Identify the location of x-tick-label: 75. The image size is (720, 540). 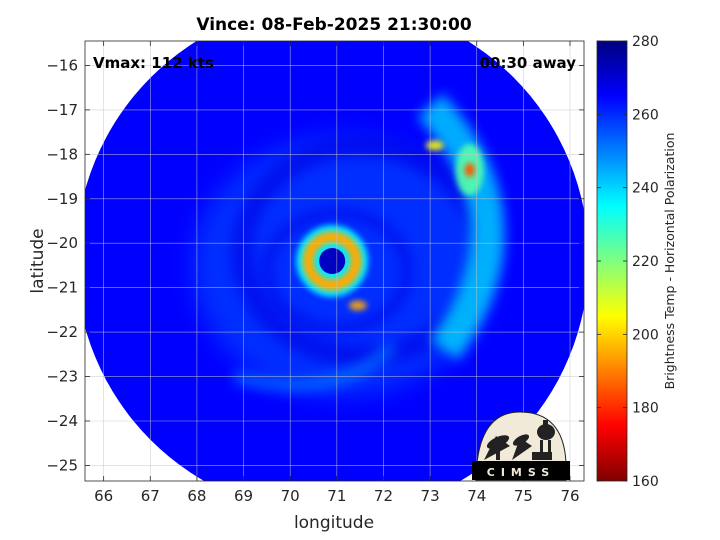
(523, 496).